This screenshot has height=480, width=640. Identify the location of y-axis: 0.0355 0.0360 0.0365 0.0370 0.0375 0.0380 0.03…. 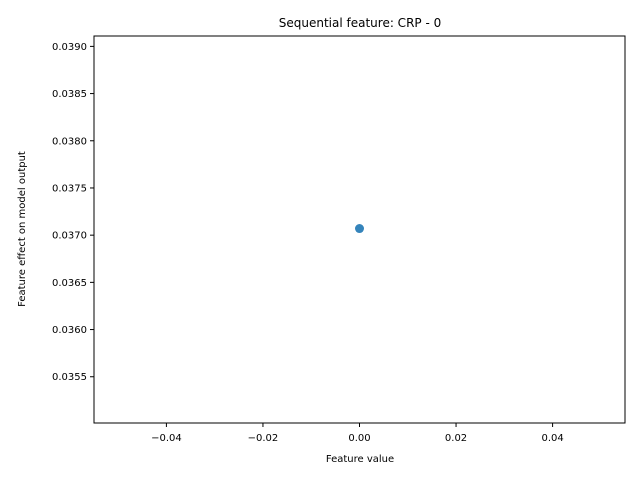
(73, 212).